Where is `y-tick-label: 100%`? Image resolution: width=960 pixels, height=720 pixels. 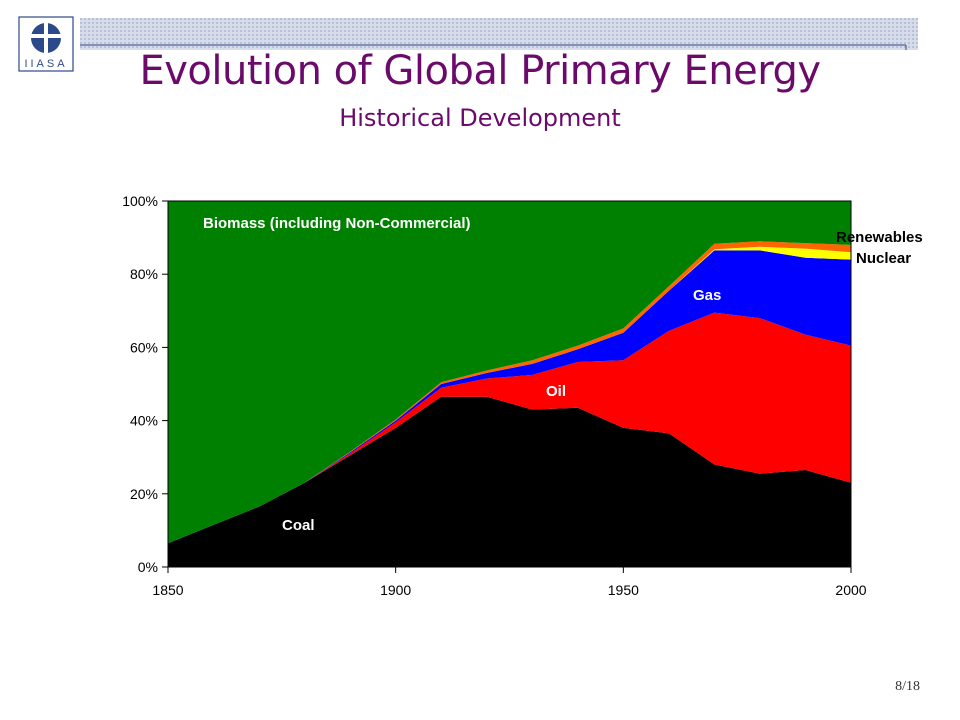 y-tick-label: 100% is located at coordinates (140, 201).